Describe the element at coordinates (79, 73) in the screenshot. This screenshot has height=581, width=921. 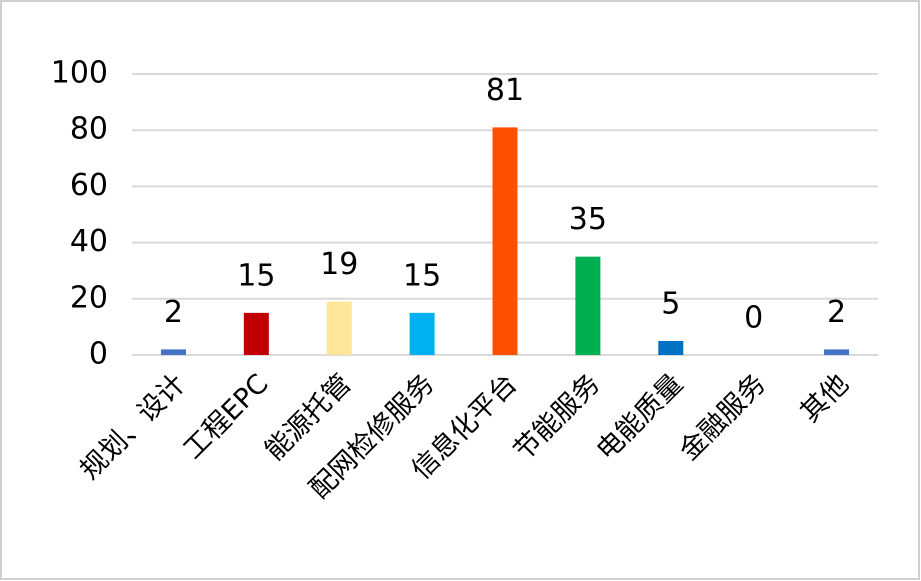
I see `y-tick-label: 100` at that location.